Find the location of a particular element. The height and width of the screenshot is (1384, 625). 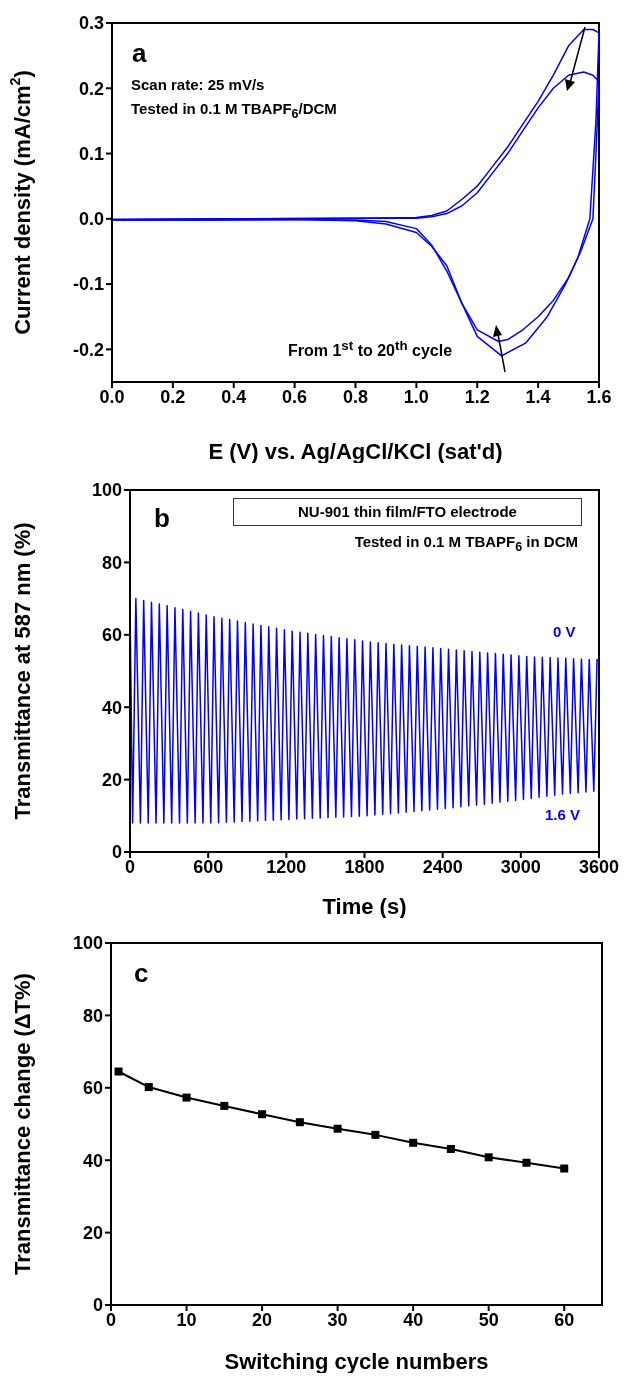

x-tick-label: 0.4 is located at coordinates (234, 396).